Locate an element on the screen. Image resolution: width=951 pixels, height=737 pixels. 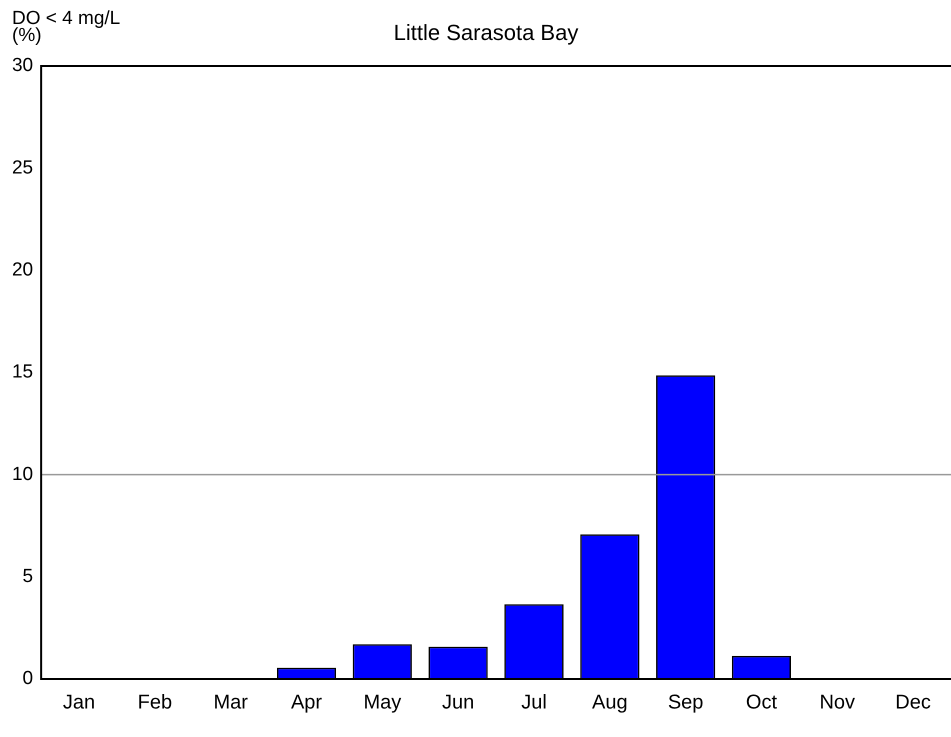
y-tick-label: 20 is located at coordinates (23, 270).